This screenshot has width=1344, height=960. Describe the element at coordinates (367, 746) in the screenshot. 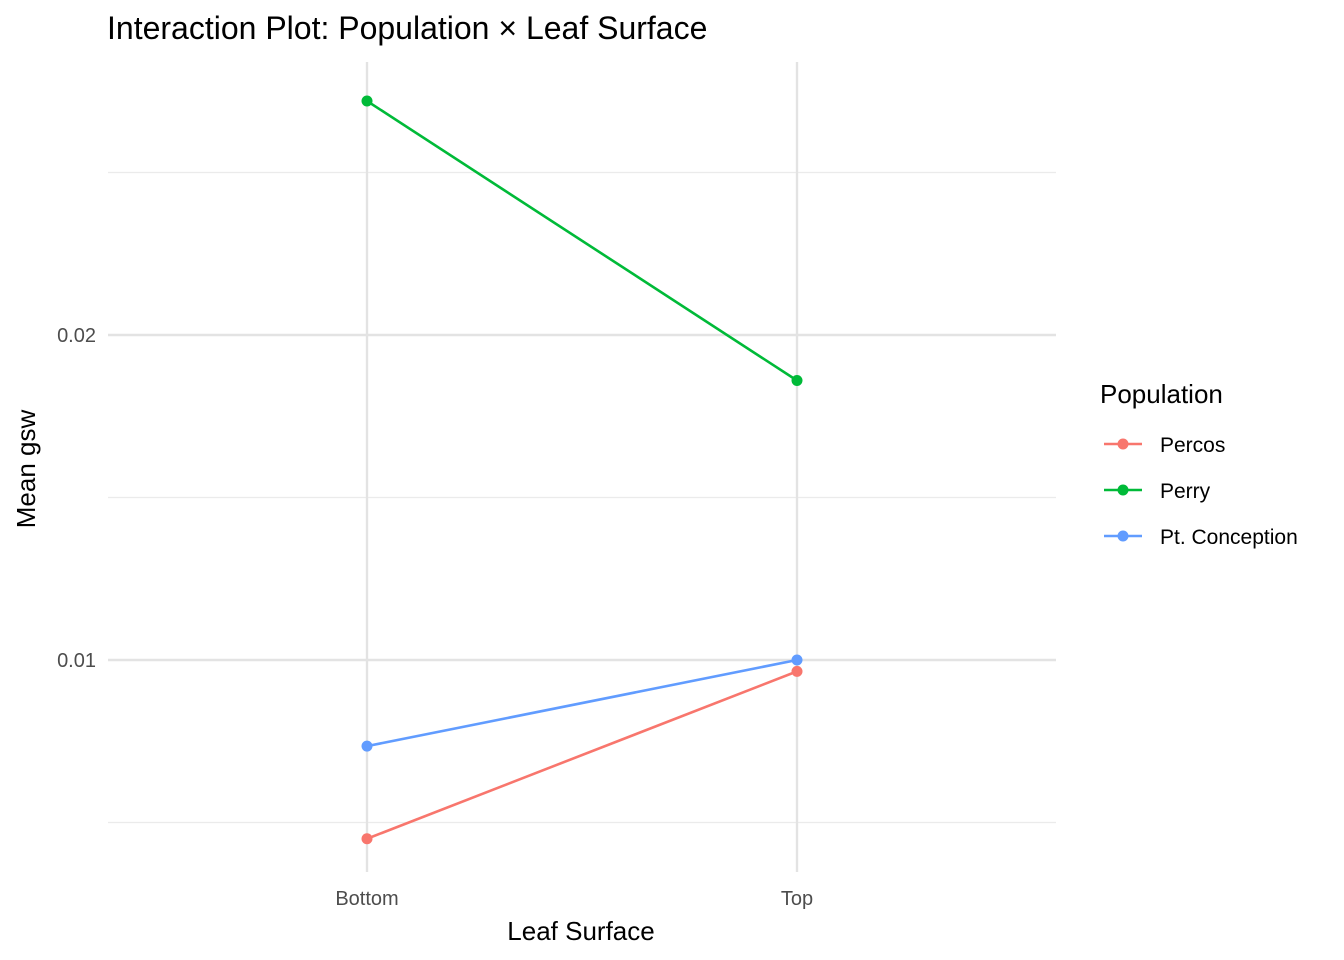

I see `data-point-pt-conception-bottom` at that location.